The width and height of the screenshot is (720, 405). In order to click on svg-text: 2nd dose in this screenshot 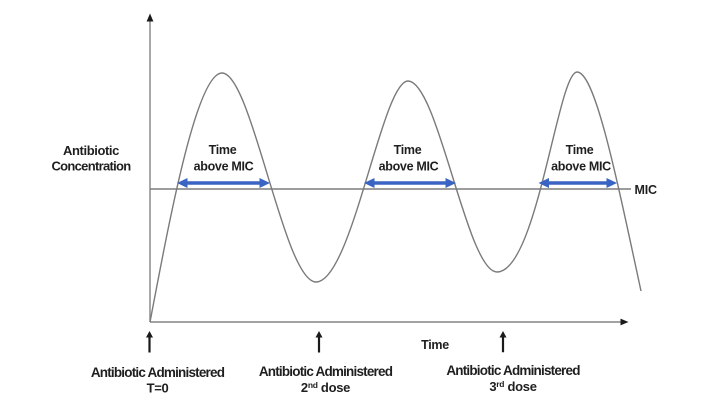, I will do `click(325, 387)`.